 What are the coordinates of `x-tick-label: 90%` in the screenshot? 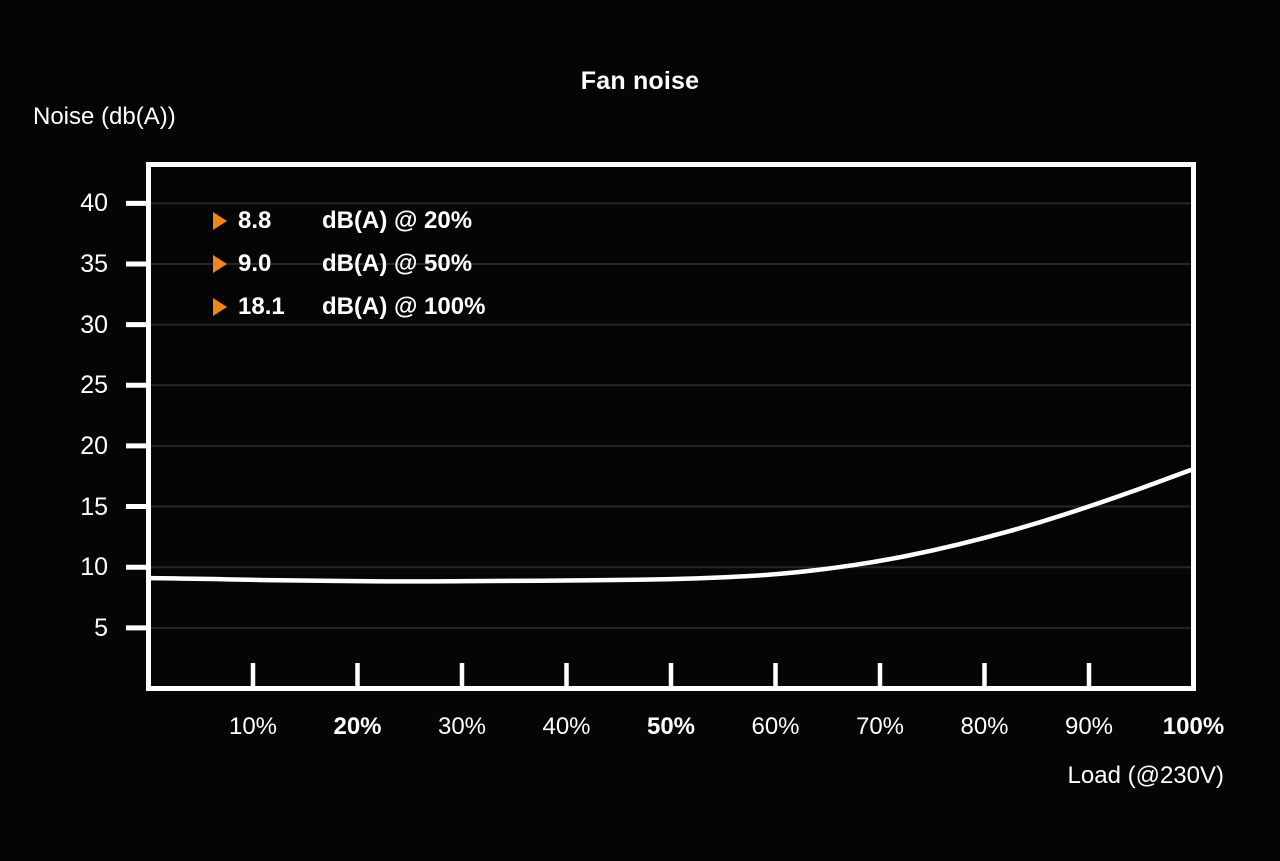 It's located at (1089, 726).